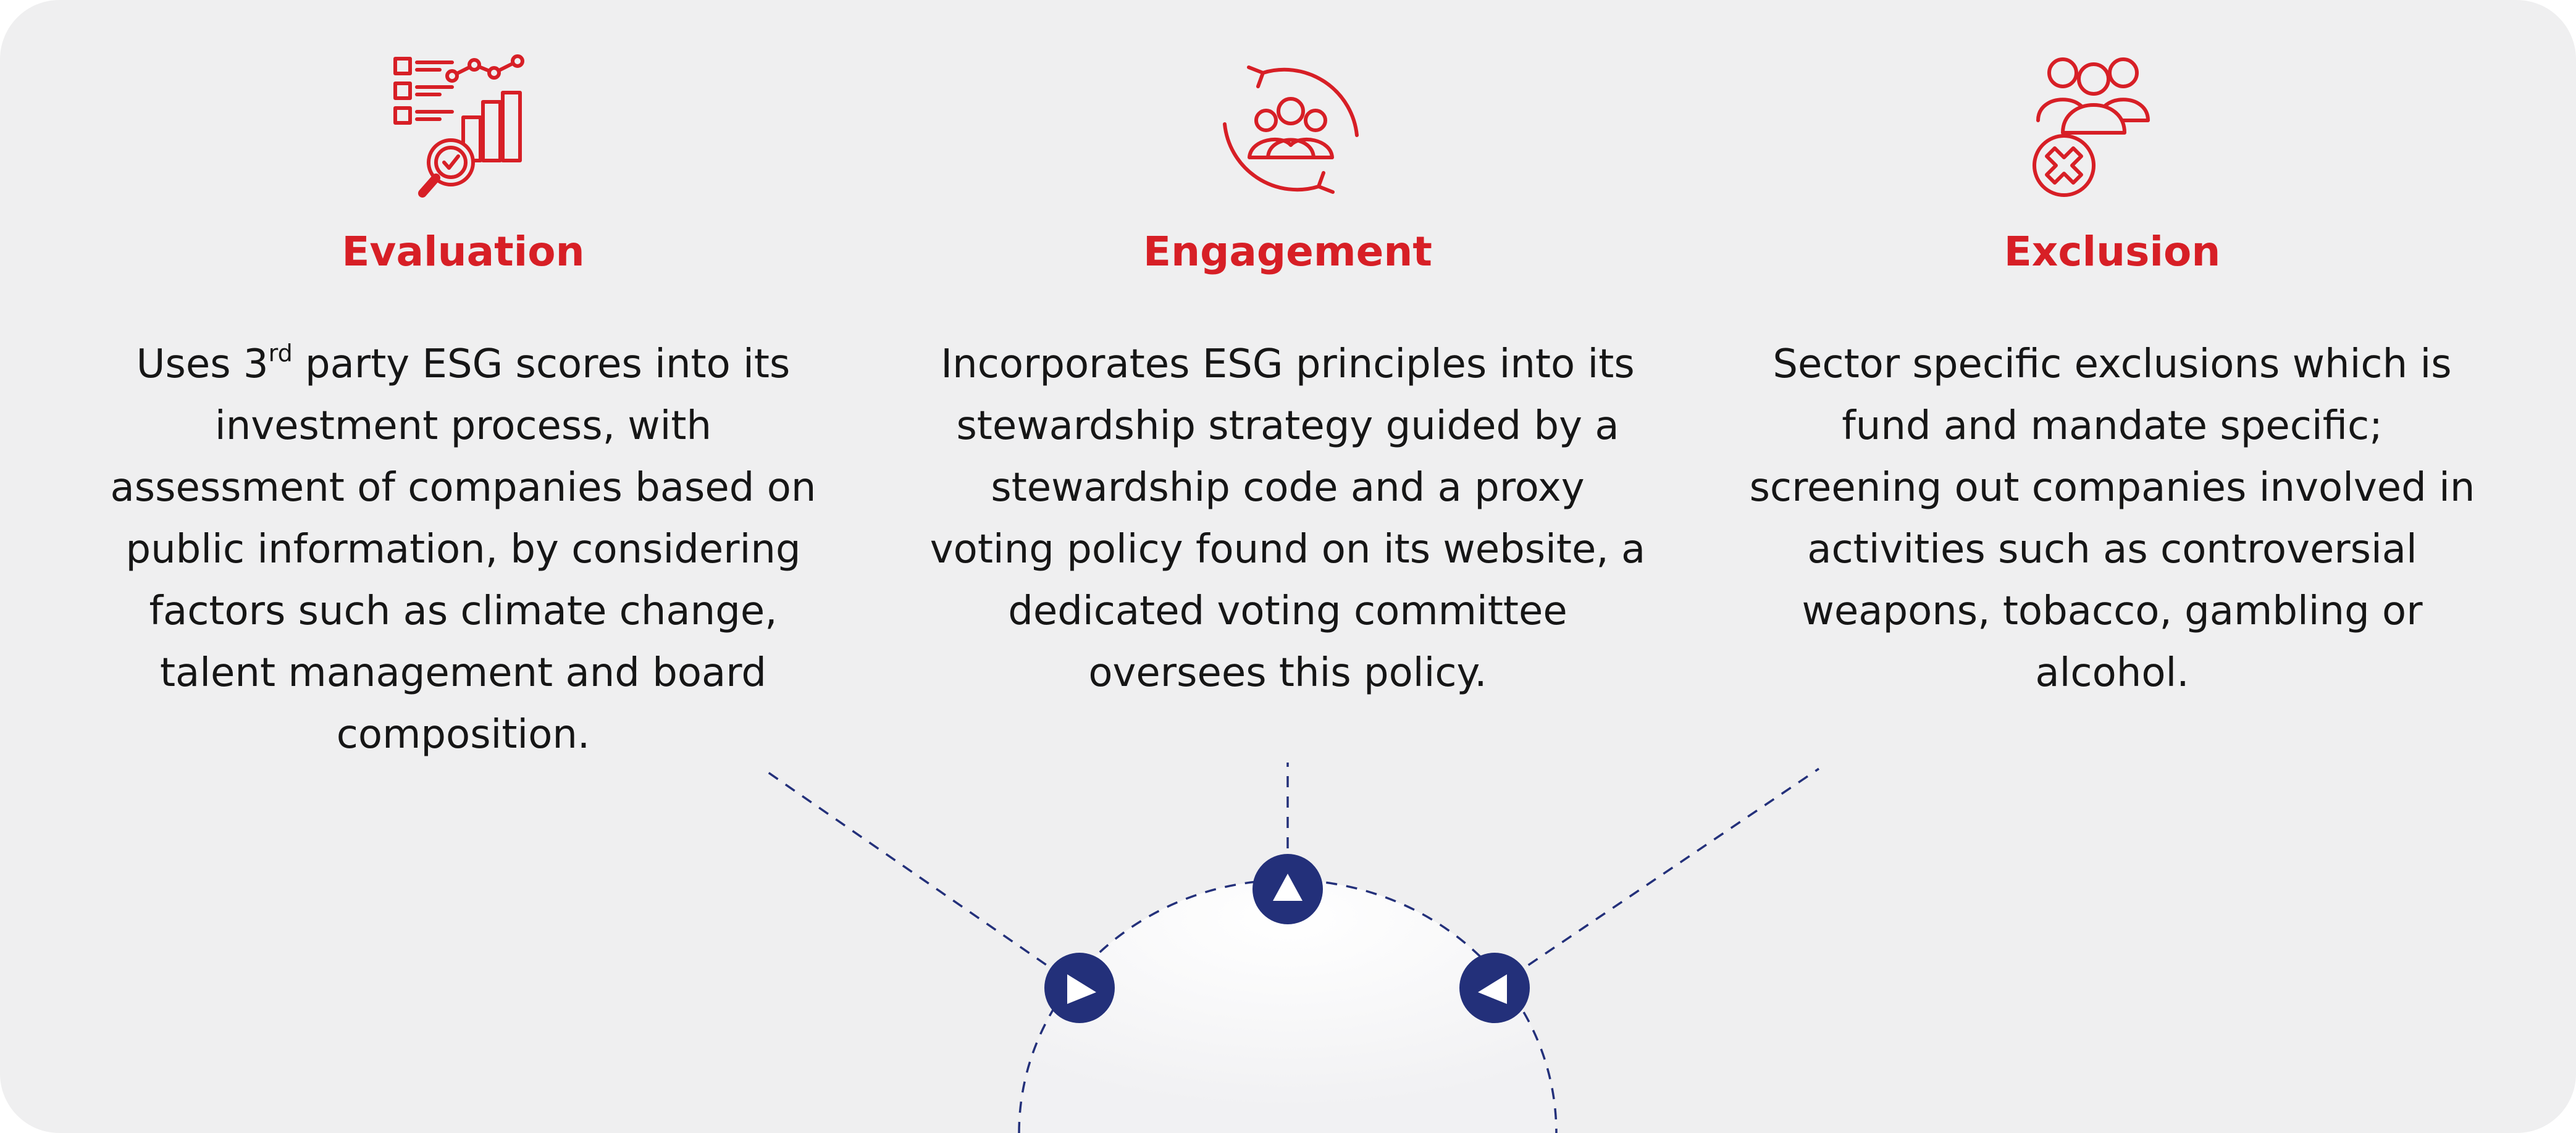  What do you see at coordinates (2091, 127) in the screenshot?
I see `exclusion-people-x-icon` at bounding box center [2091, 127].